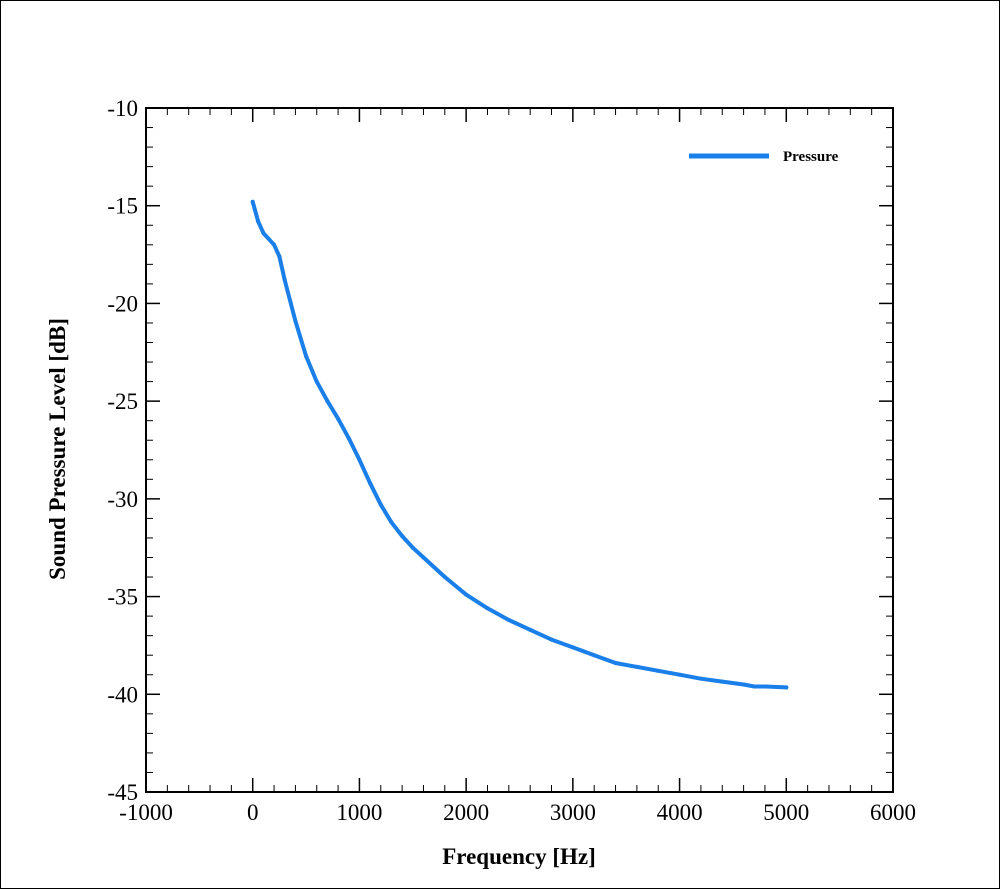 The height and width of the screenshot is (889, 1000). Describe the element at coordinates (122, 792) in the screenshot. I see `y-tick-label: -45` at that location.